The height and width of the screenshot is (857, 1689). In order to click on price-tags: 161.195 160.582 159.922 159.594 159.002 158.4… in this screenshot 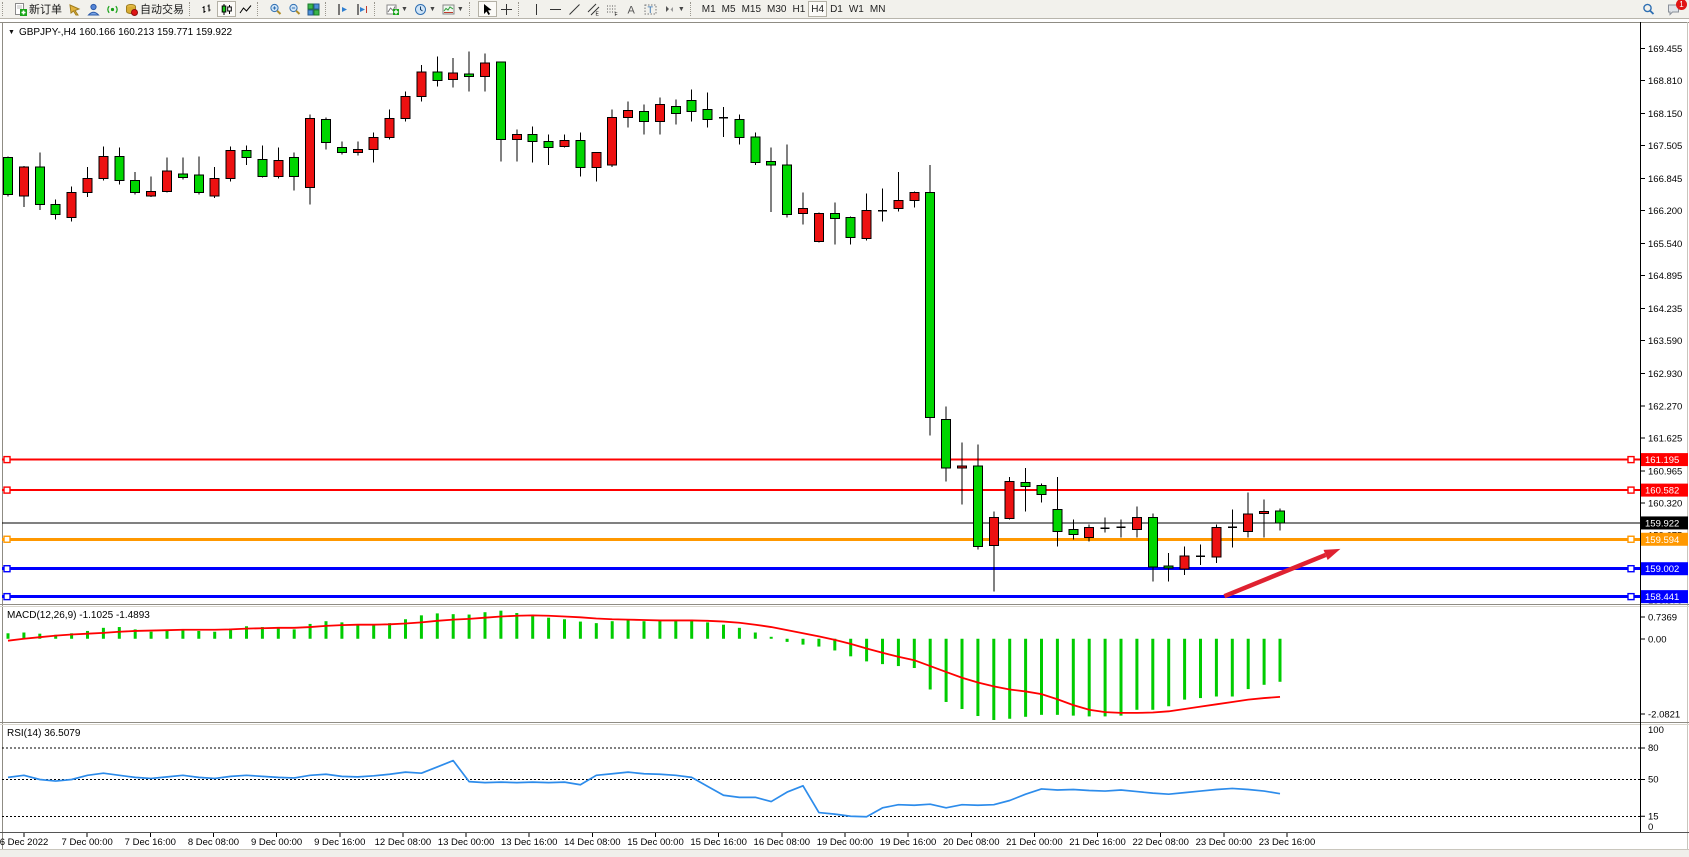, I will do `click(1664, 528)`.